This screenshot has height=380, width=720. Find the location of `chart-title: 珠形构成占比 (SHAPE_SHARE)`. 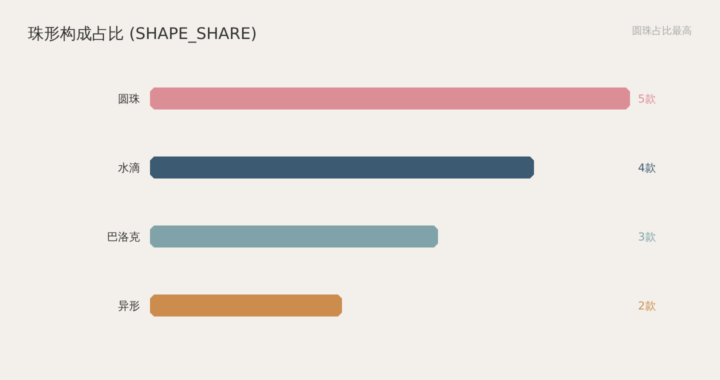

chart-title: 珠形构成占比 (SHAPE_SHARE) is located at coordinates (142, 33).